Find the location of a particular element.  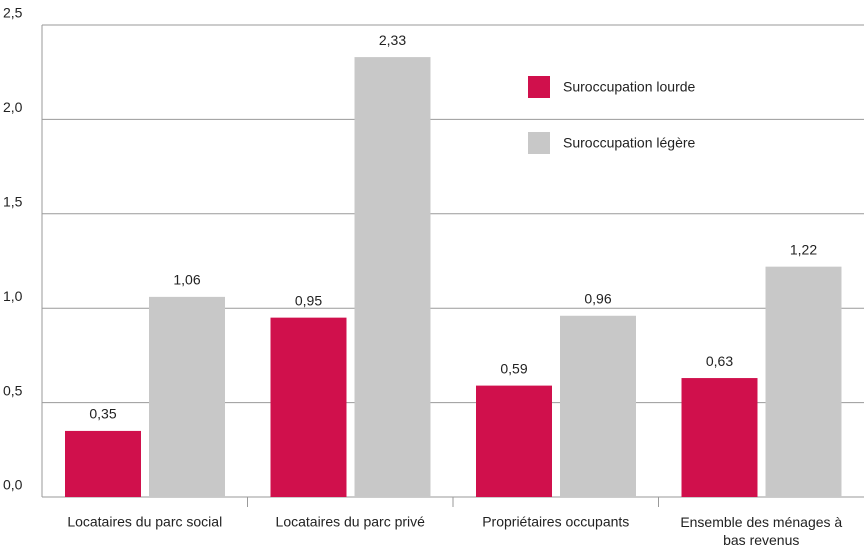

data-label: 1,06 is located at coordinates (186, 280).